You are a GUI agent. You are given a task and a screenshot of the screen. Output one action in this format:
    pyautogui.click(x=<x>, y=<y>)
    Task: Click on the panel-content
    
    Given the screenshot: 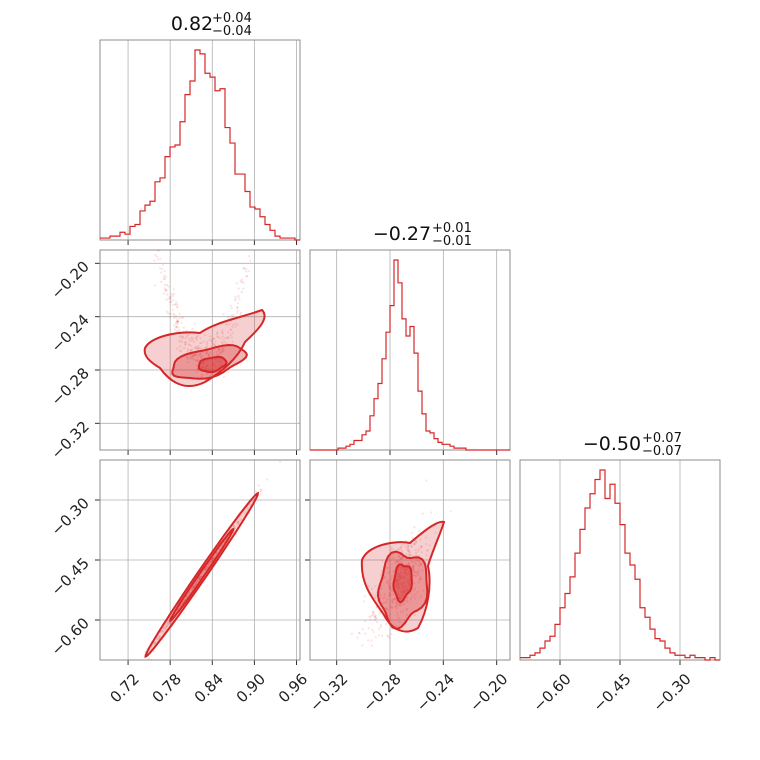 What is the action you would take?
    pyautogui.click(x=401, y=573)
    